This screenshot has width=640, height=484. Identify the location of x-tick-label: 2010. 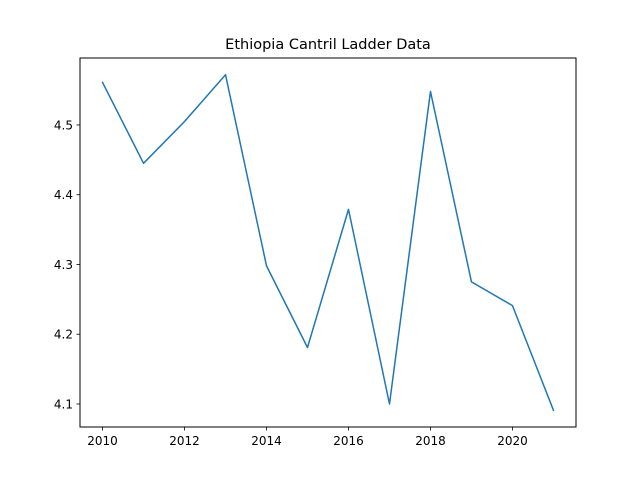
(102, 441).